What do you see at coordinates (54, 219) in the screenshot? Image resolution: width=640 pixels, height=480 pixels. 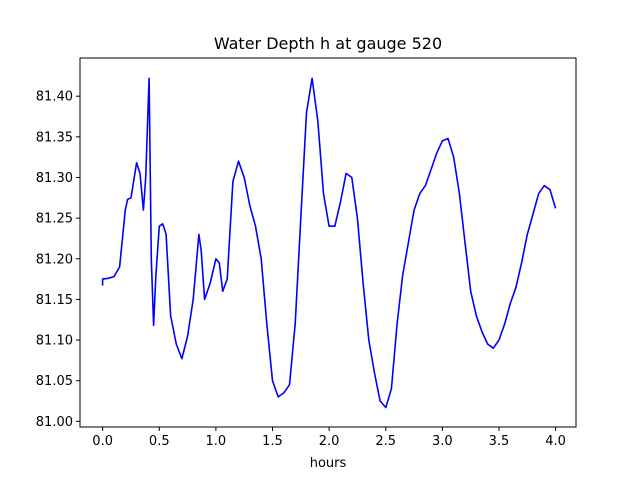 I see `y-tick-label: 81.25` at bounding box center [54, 219].